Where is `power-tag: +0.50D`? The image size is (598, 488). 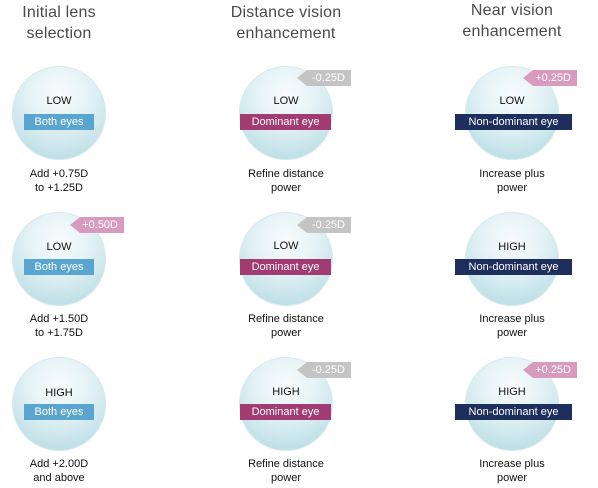 power-tag: +0.50D is located at coordinates (97, 225).